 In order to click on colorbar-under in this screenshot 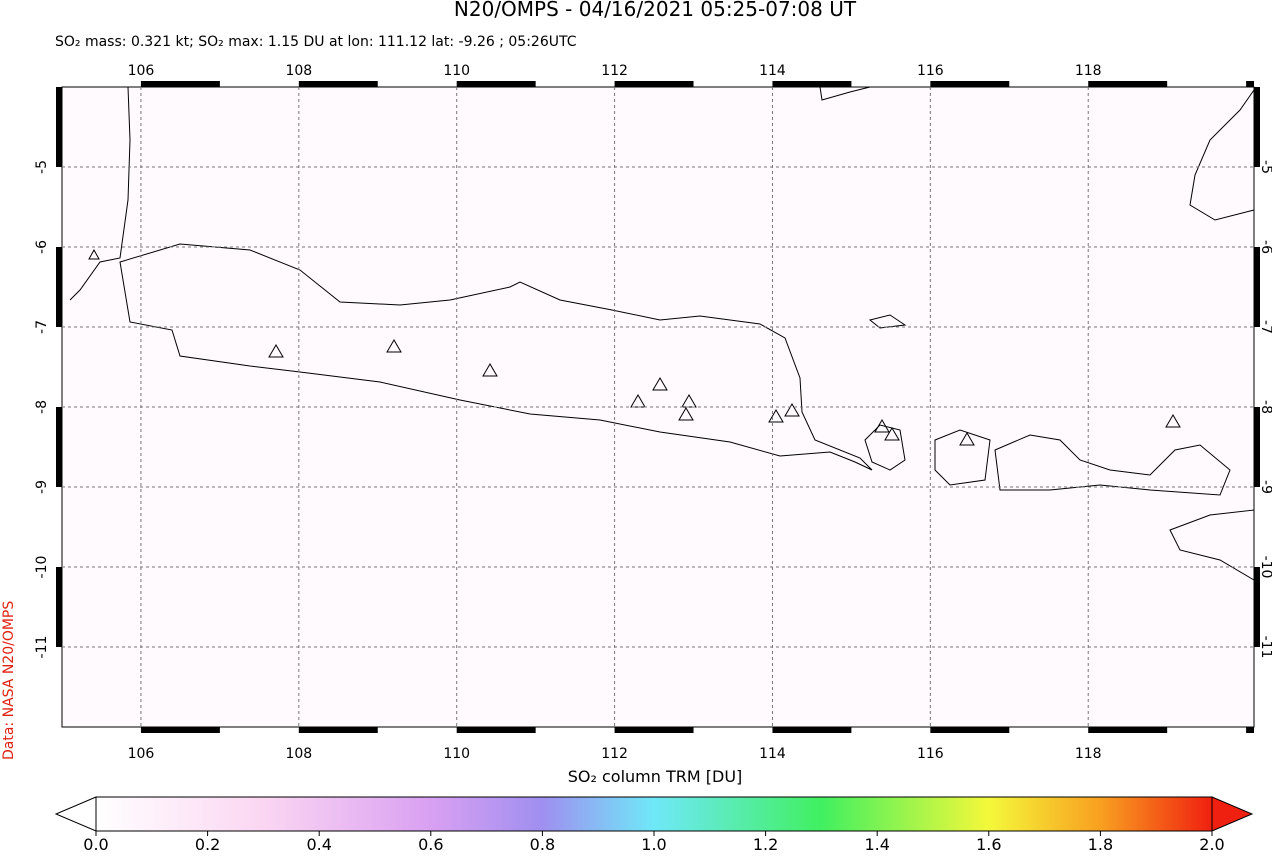, I will do `click(75, 814)`.